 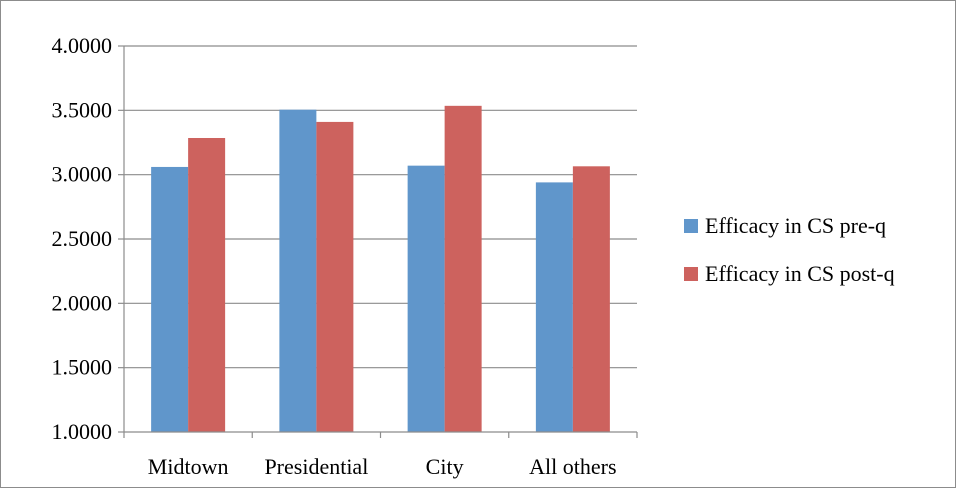 I want to click on x-category-label: All others, so click(x=572, y=466).